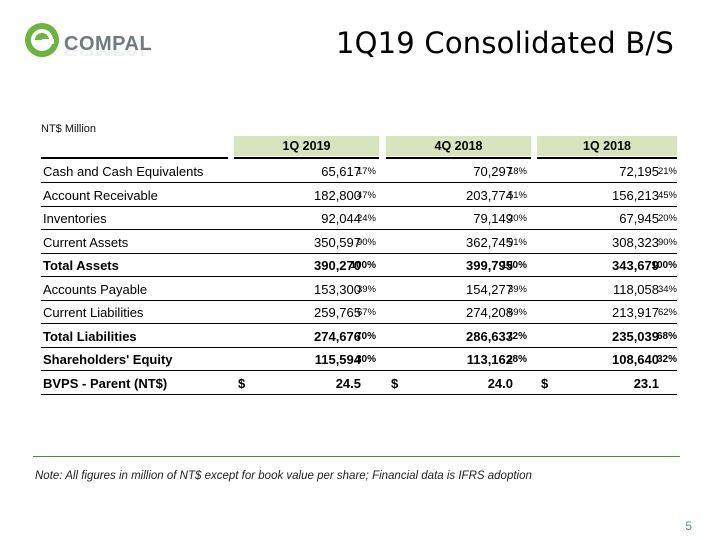  I want to click on percent-cell: 34%, so click(667, 289).